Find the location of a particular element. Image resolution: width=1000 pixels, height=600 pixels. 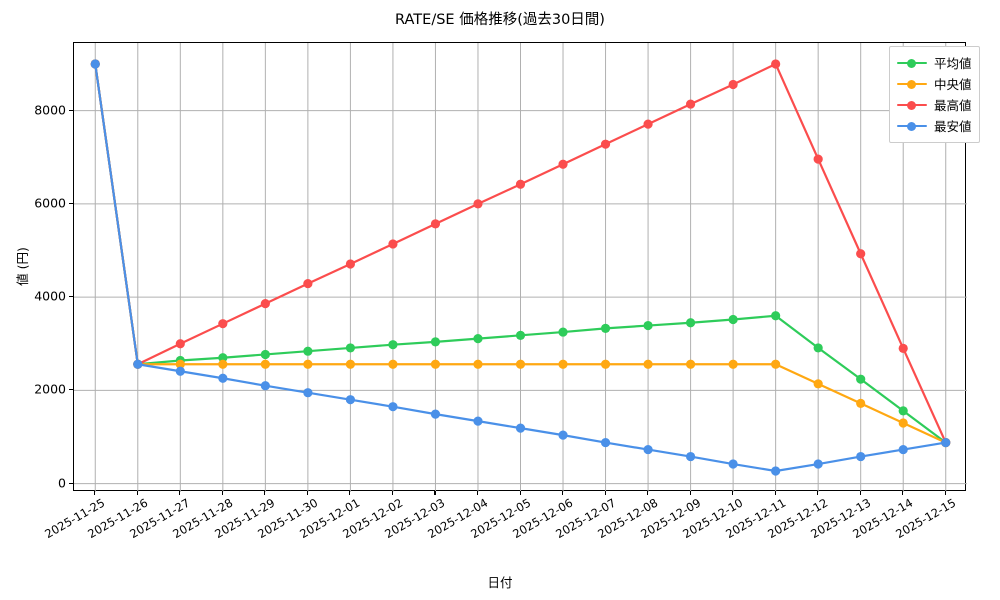

chart-legend: 平均値中央値最高値最安値 is located at coordinates (934, 94).